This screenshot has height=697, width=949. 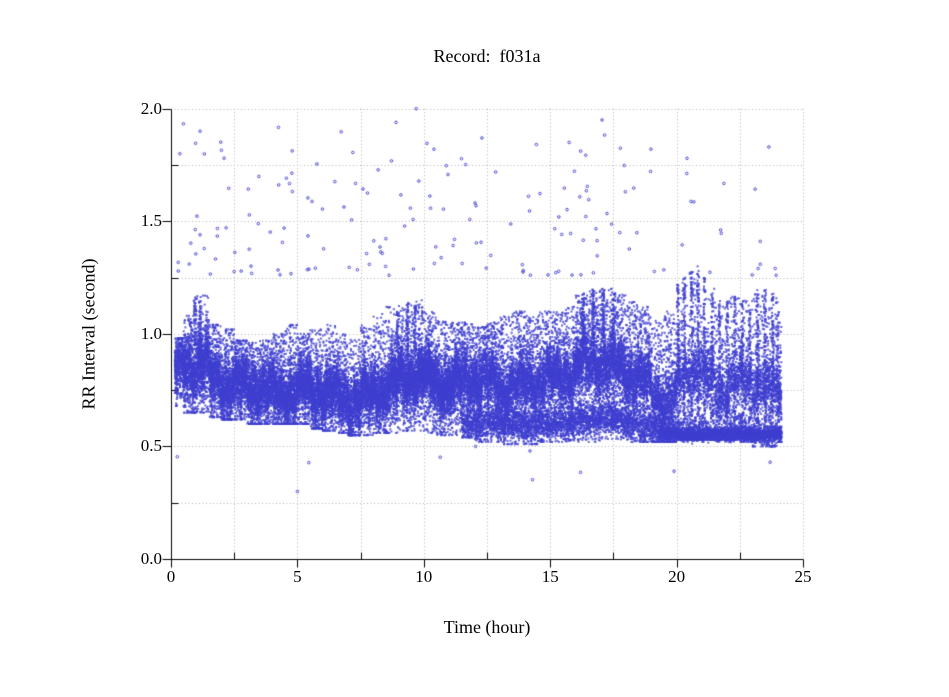 What do you see at coordinates (151, 446) in the screenshot?
I see `y-tick-label: 0.5` at bounding box center [151, 446].